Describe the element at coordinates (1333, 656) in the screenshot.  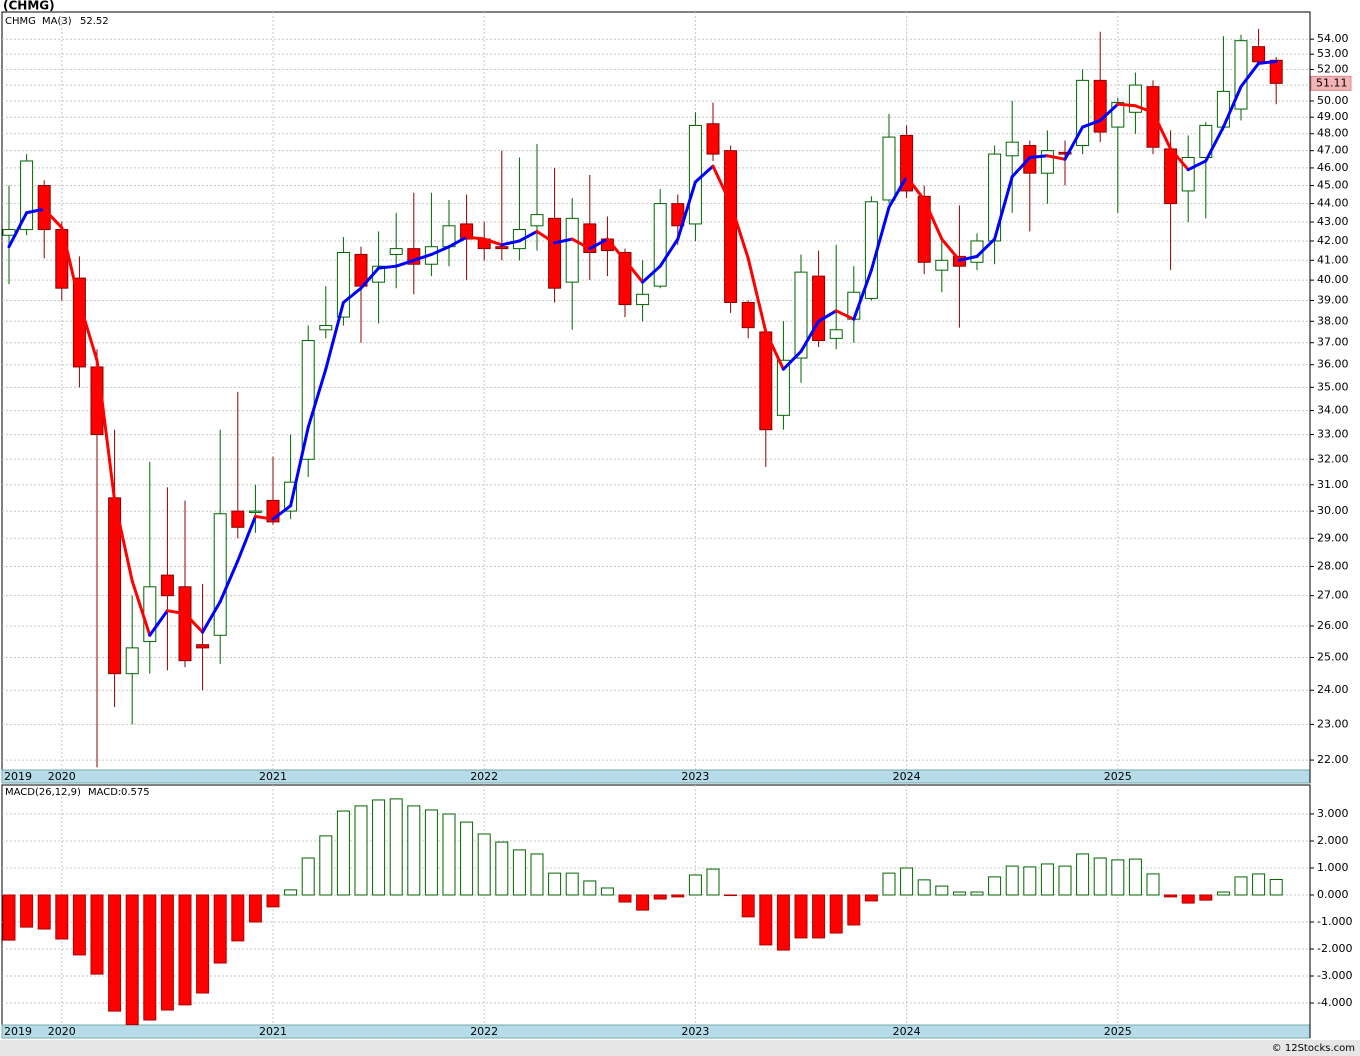
I see `y-tick-label: 25.00` at that location.